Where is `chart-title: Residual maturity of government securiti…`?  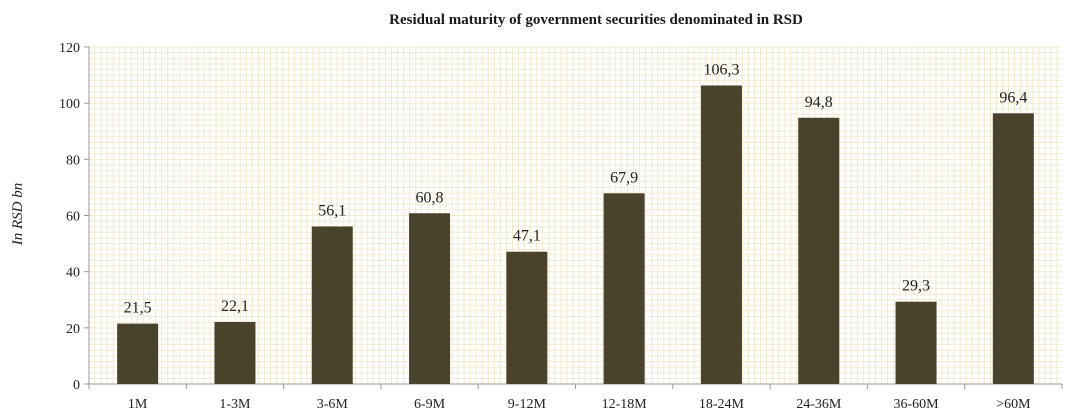
chart-title: Residual maturity of government securiti… is located at coordinates (596, 20).